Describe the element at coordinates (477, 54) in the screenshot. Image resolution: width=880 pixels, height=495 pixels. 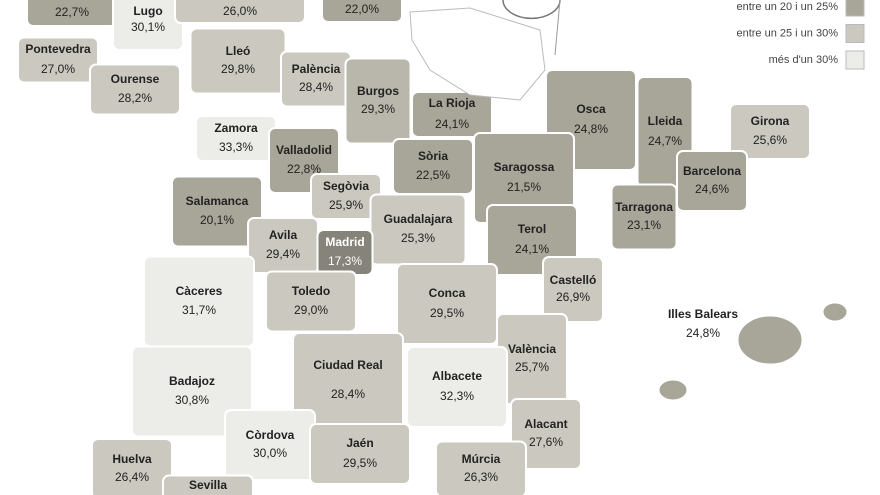
I see `basque-country` at that location.